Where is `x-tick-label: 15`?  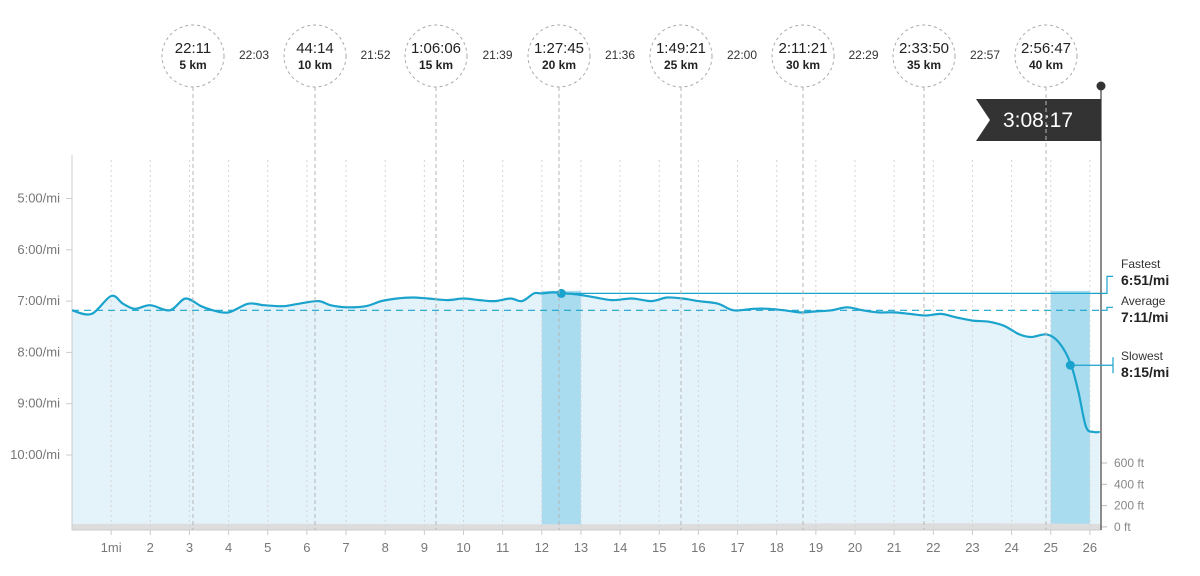
x-tick-label: 15 is located at coordinates (659, 547).